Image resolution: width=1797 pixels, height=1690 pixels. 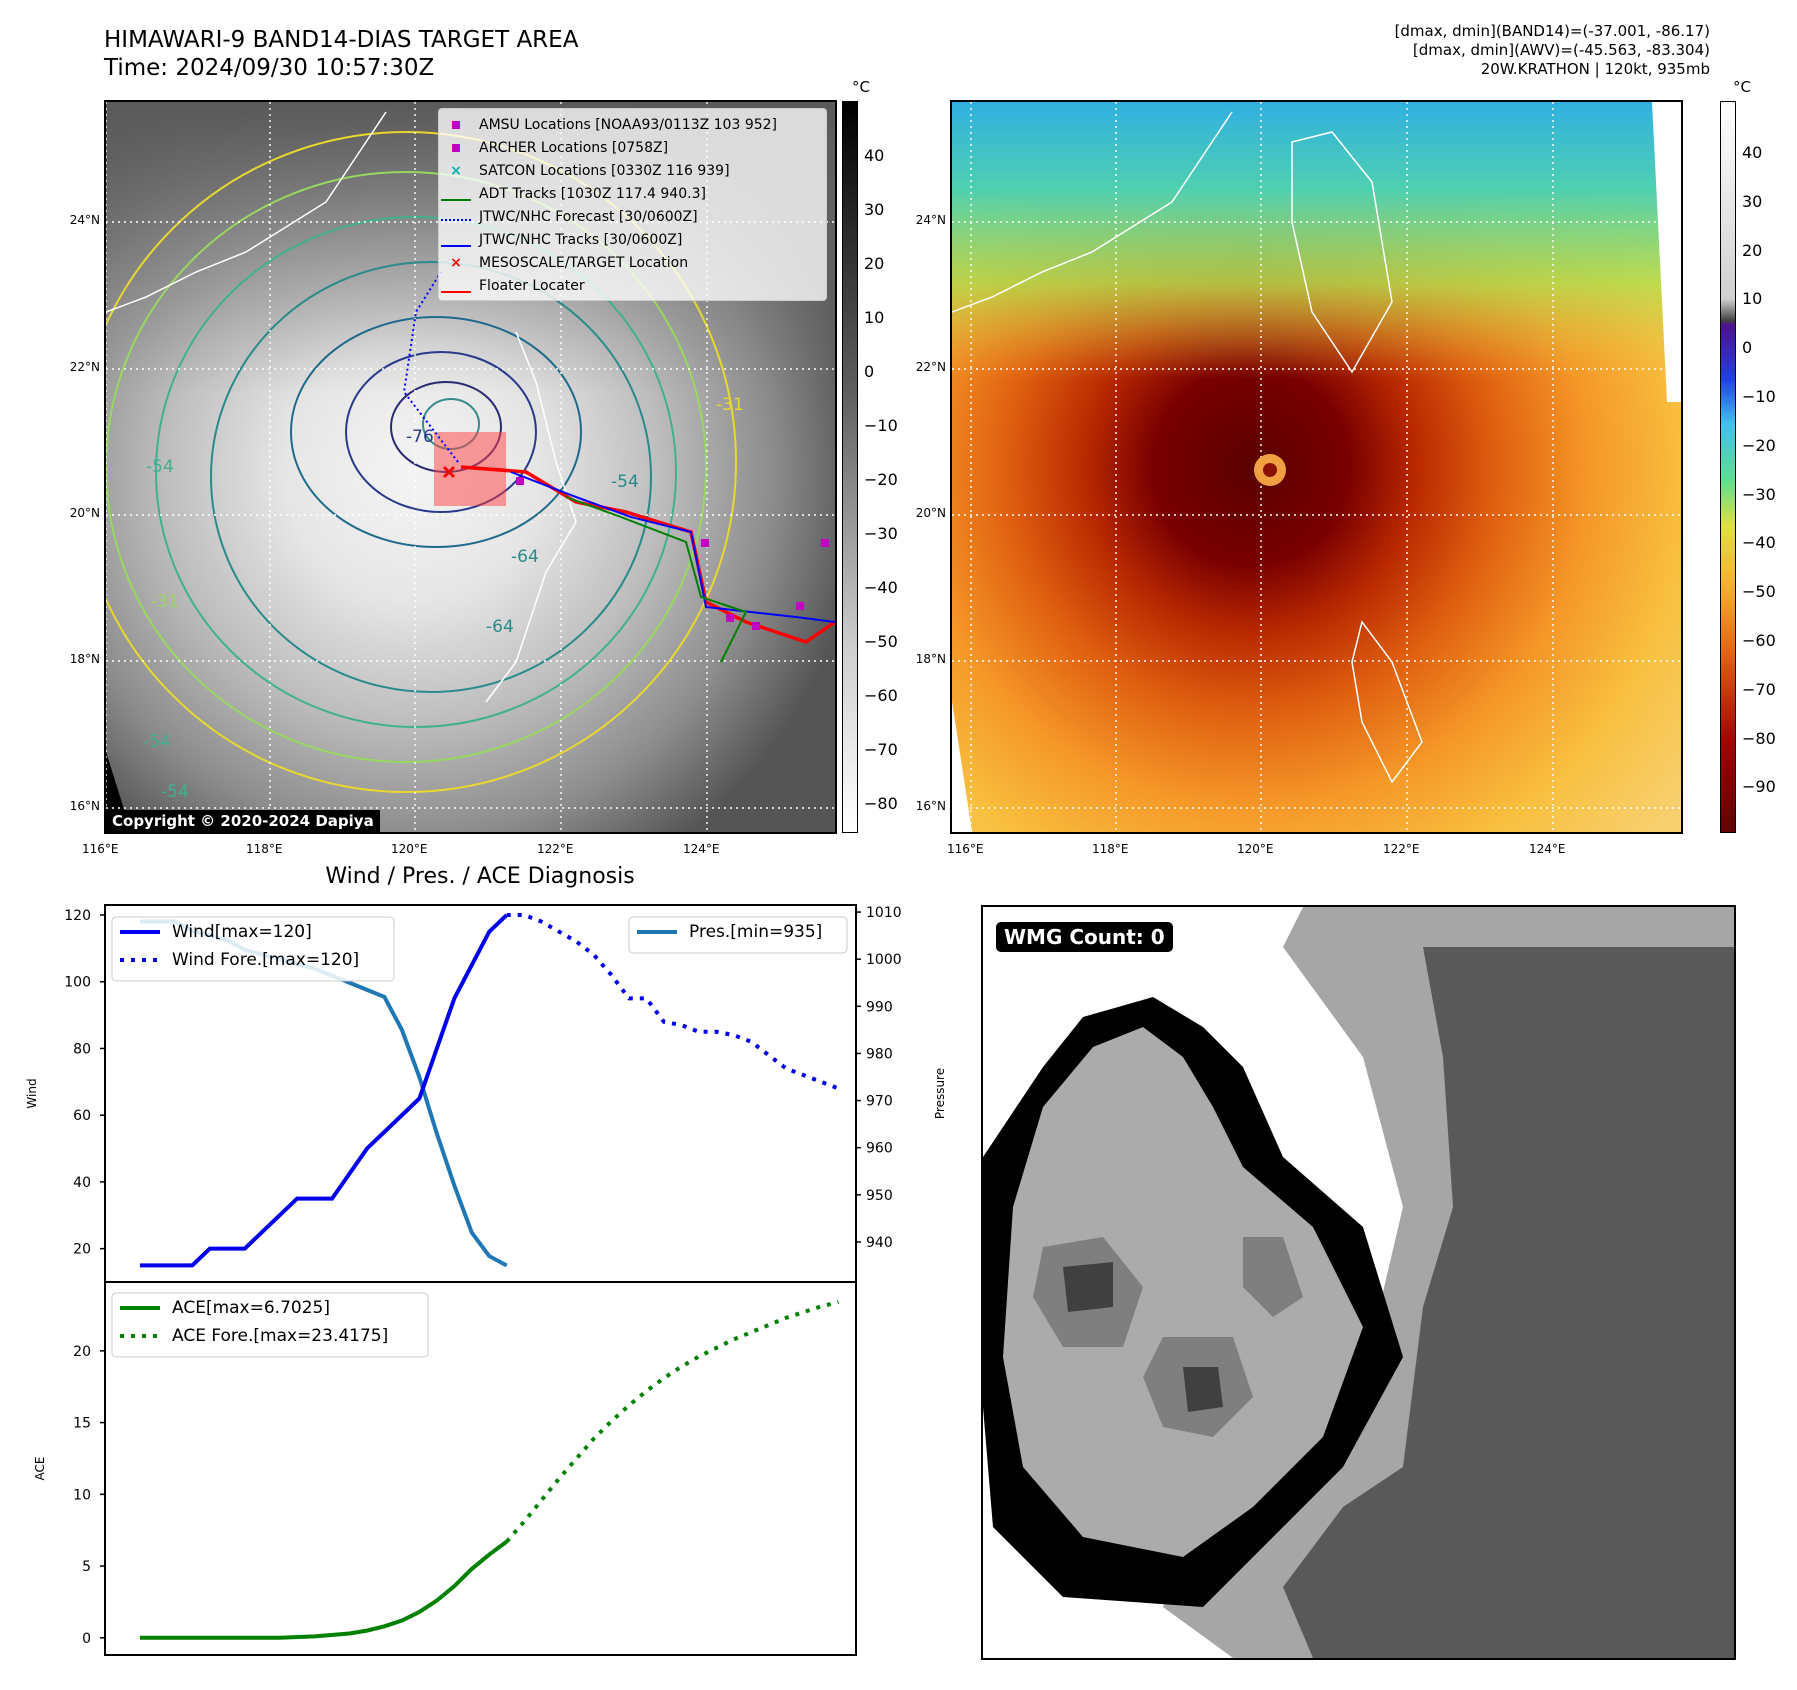 What do you see at coordinates (1742, 87) in the screenshot?
I see `awv-colorbar-unit: °C` at bounding box center [1742, 87].